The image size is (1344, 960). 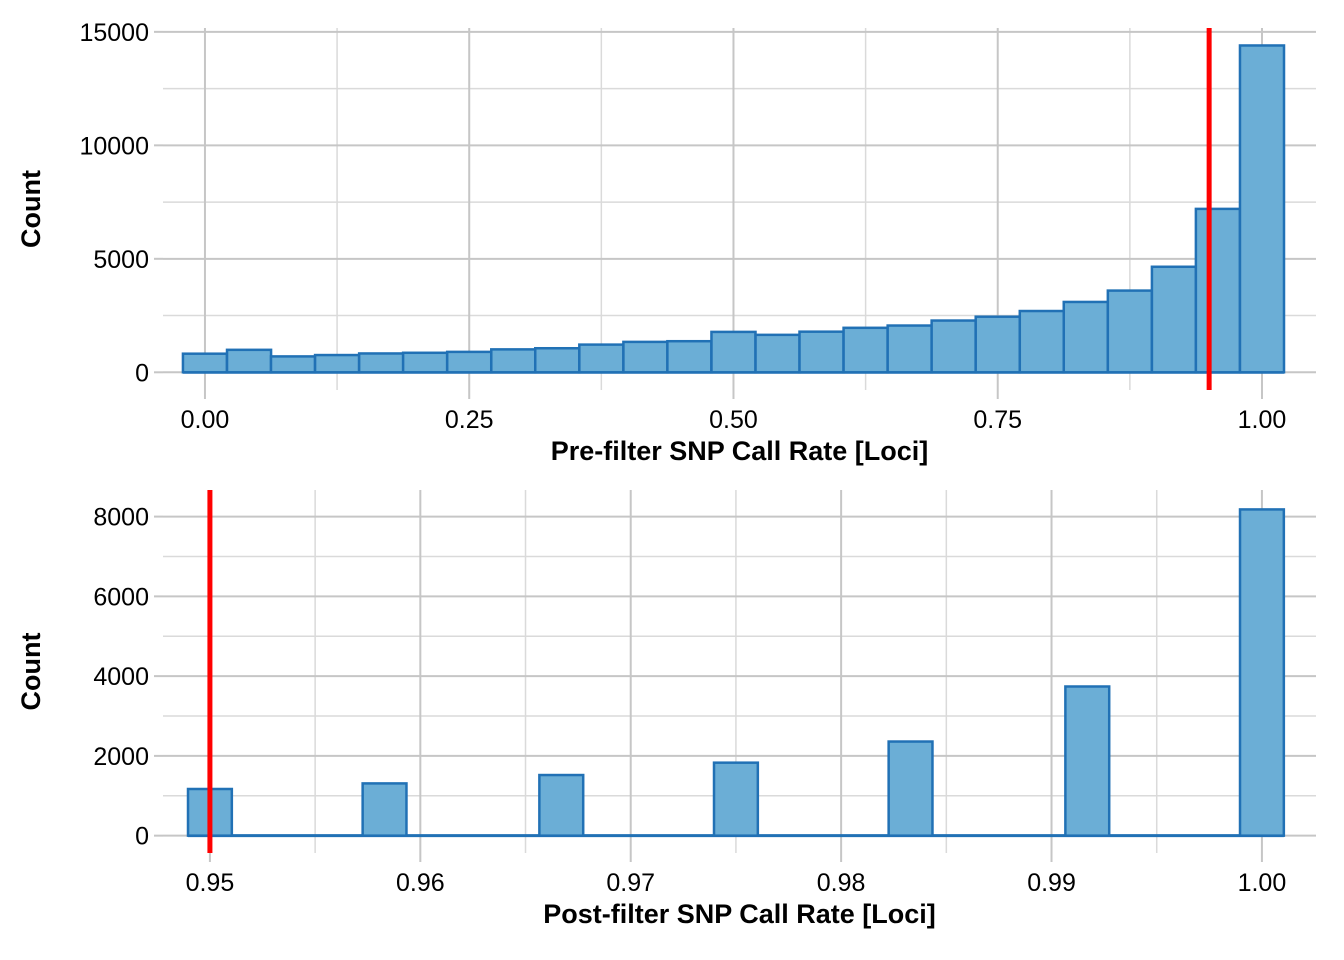 What do you see at coordinates (997, 420) in the screenshot?
I see `x-tick-label: 0.75` at bounding box center [997, 420].